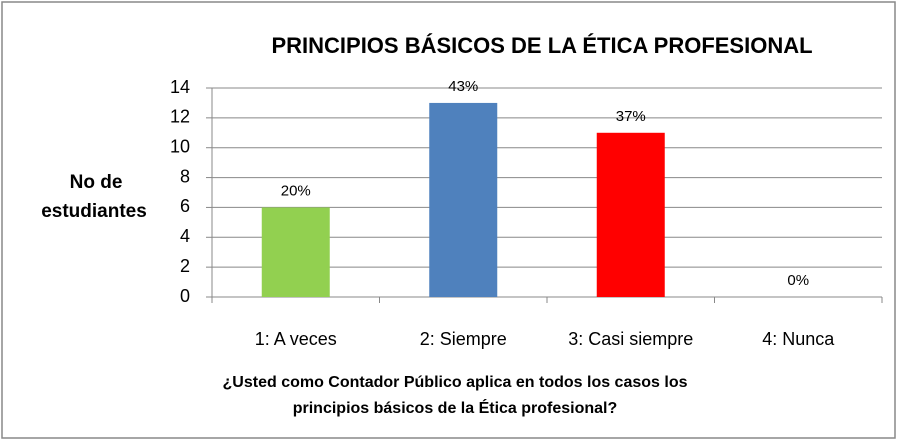  What do you see at coordinates (798, 339) in the screenshot?
I see `x-tick-label: 4: Nunca` at bounding box center [798, 339].